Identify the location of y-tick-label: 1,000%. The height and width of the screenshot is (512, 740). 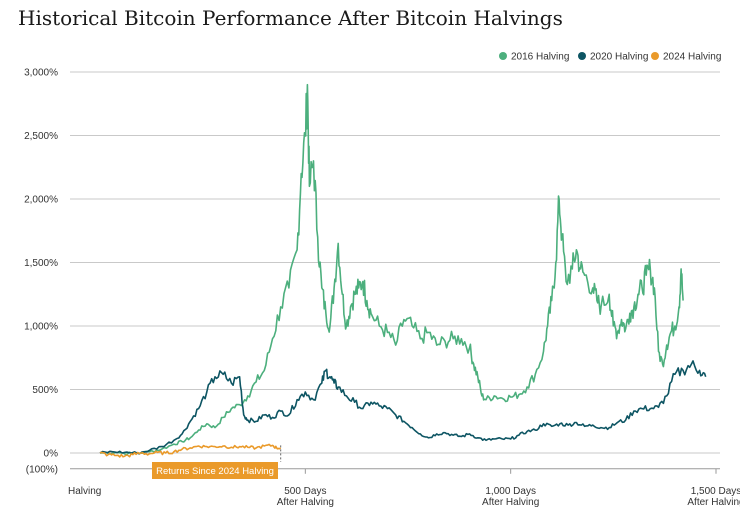
(41, 327).